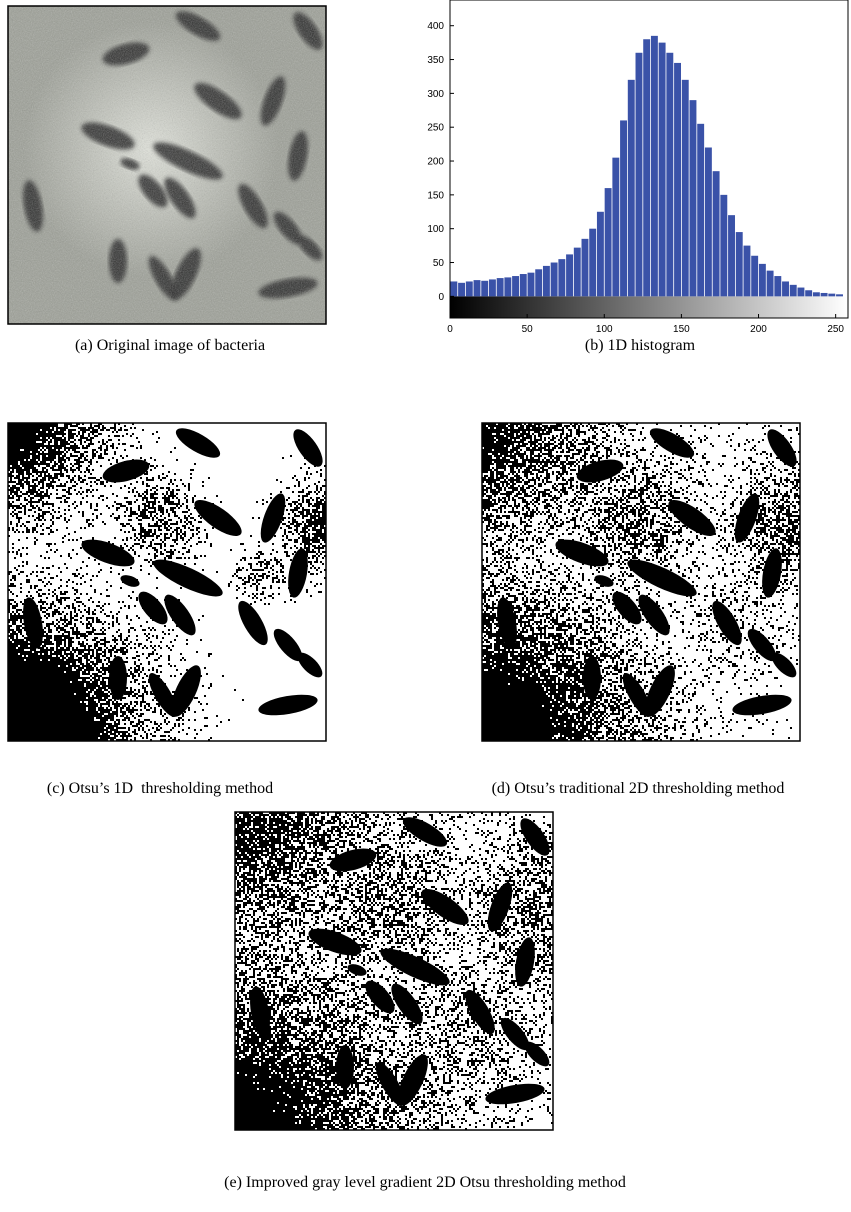 The height and width of the screenshot is (1212, 851). I want to click on image-noise, so click(167, 165).